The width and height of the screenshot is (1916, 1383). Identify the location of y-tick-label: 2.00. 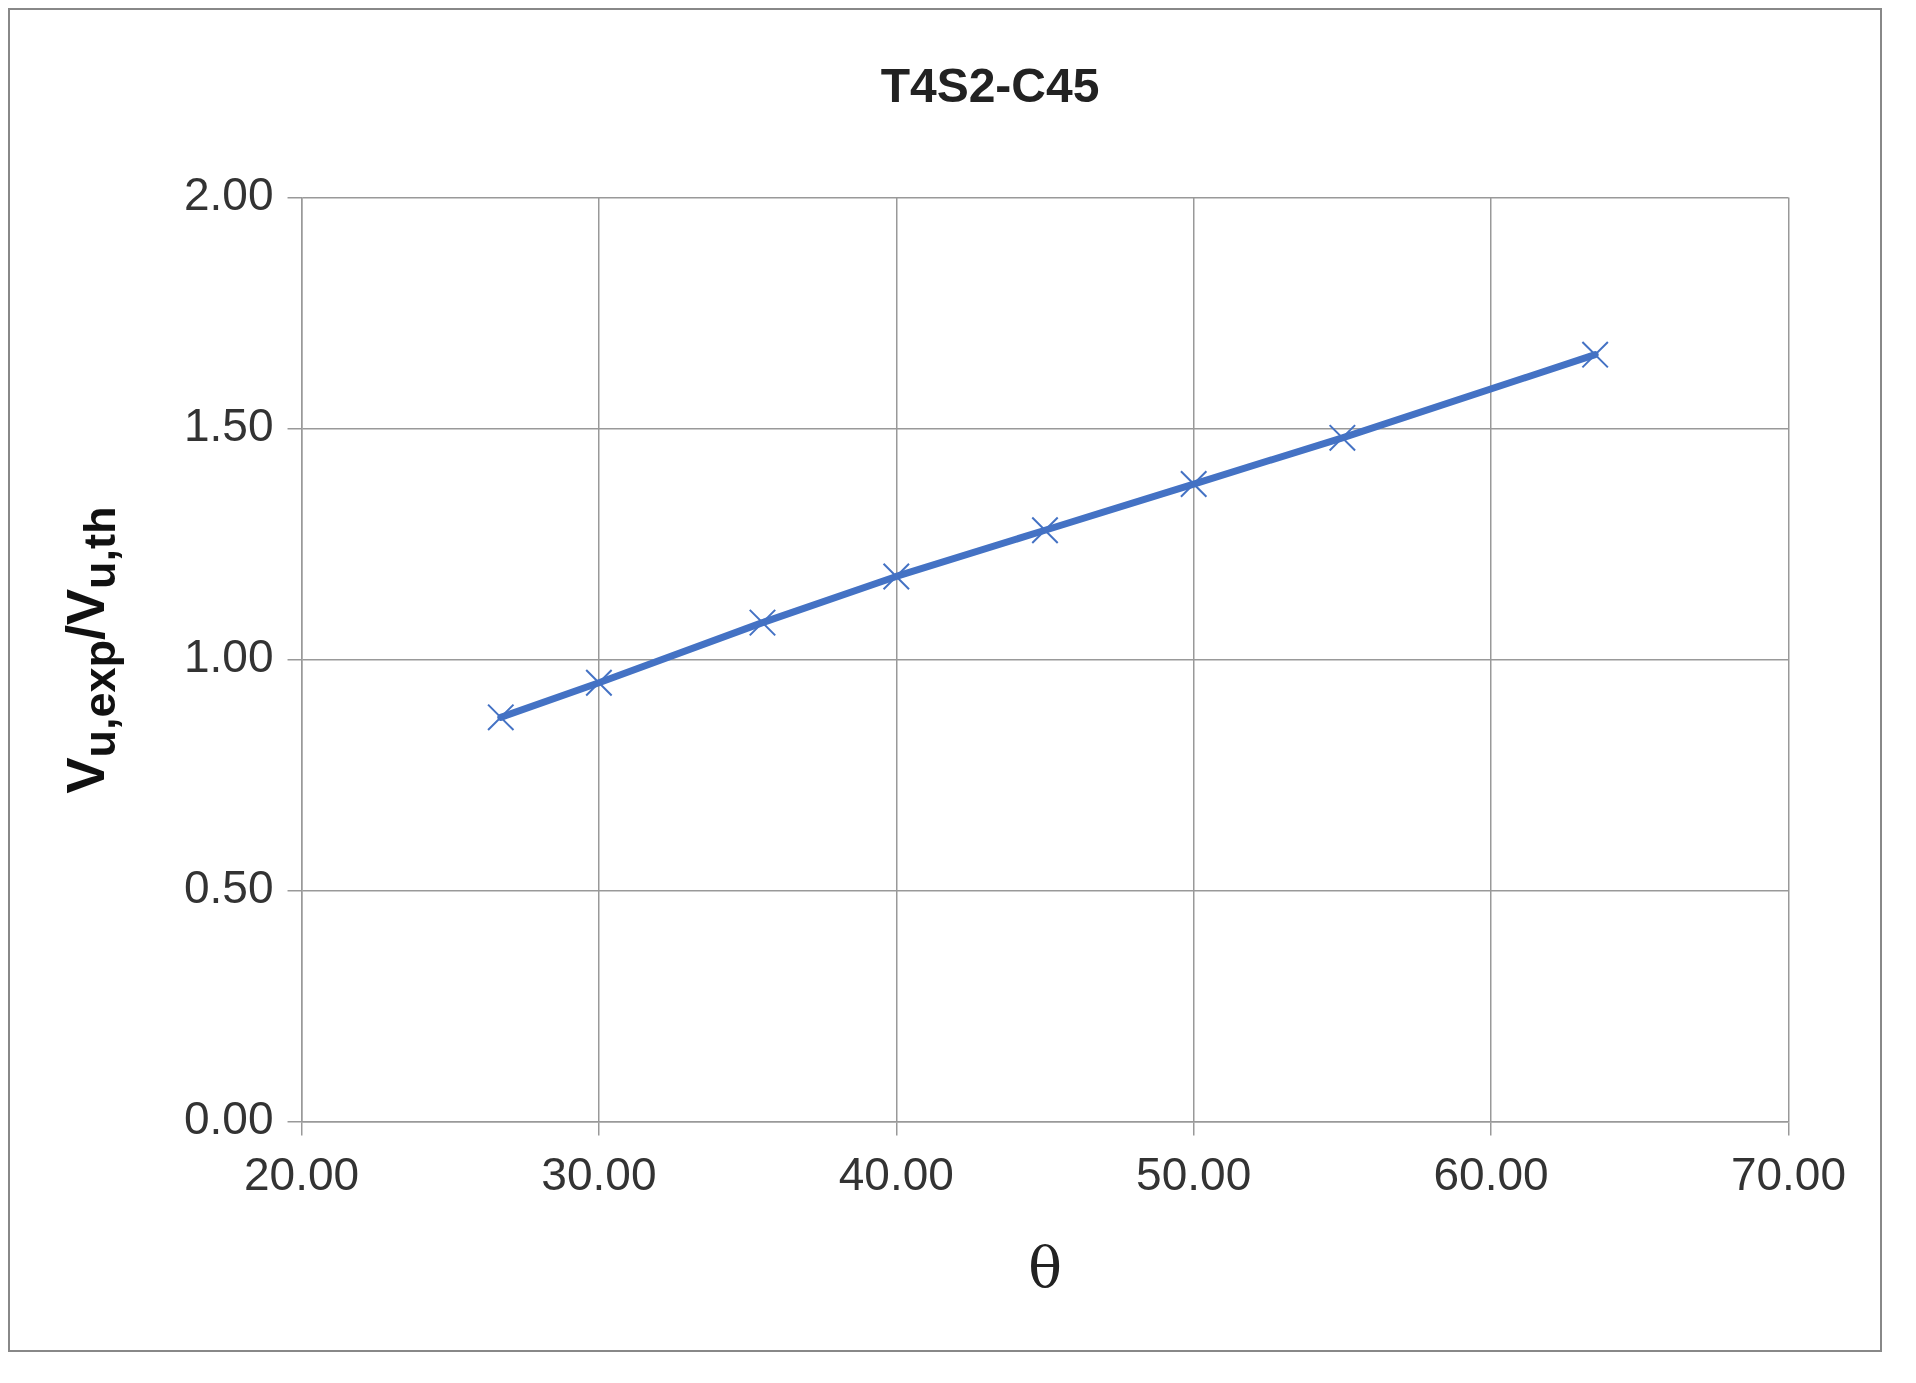
(229, 194).